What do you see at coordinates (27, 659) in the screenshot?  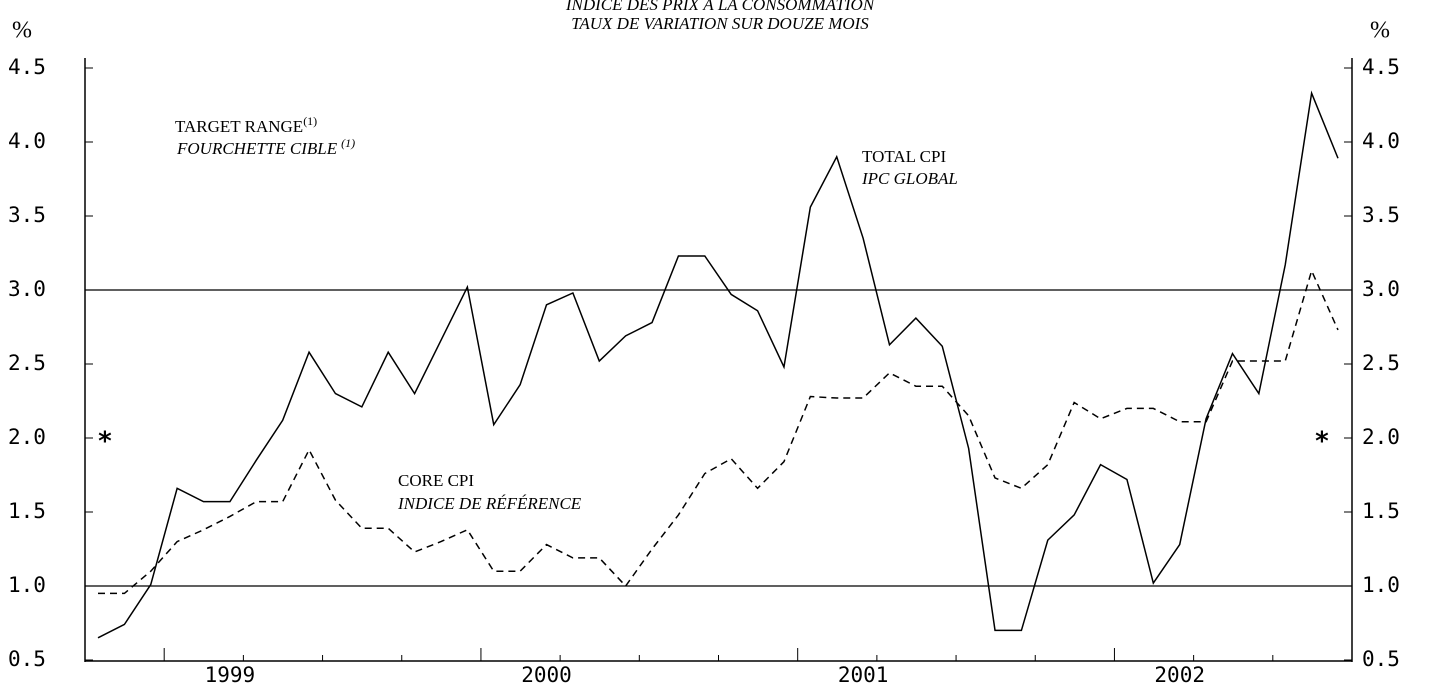 I see `y-tick-label: 0.5` at bounding box center [27, 659].